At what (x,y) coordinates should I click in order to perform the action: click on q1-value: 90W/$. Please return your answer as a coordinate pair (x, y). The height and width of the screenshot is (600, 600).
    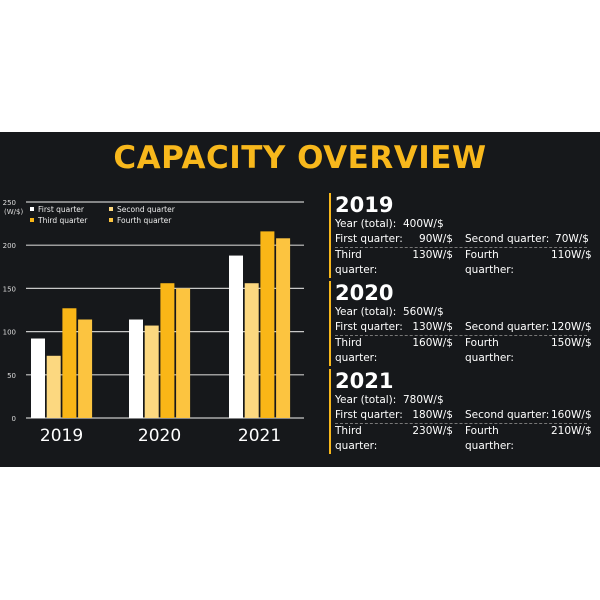
    Looking at the image, I should click on (436, 239).